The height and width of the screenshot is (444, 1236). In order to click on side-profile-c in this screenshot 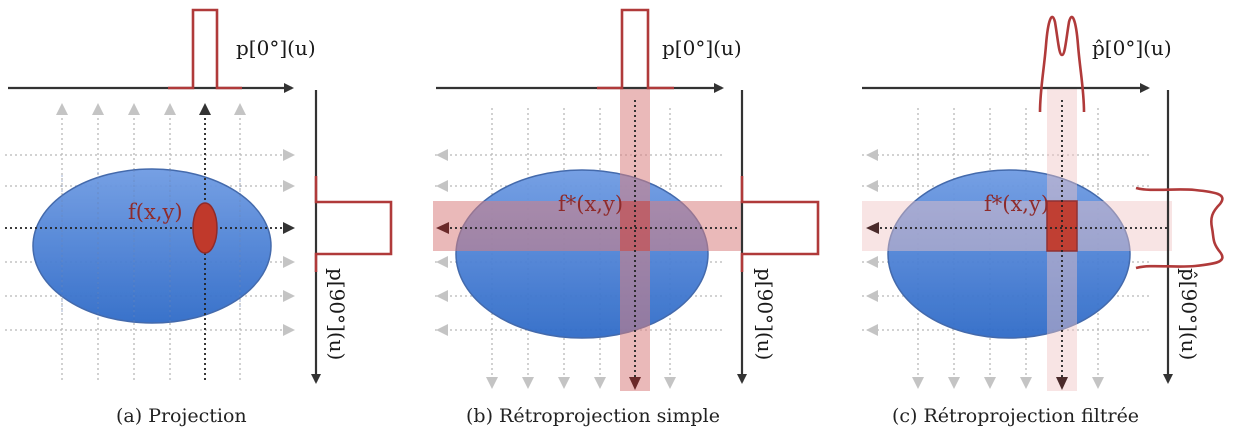, I will do `click(1179, 228)`.